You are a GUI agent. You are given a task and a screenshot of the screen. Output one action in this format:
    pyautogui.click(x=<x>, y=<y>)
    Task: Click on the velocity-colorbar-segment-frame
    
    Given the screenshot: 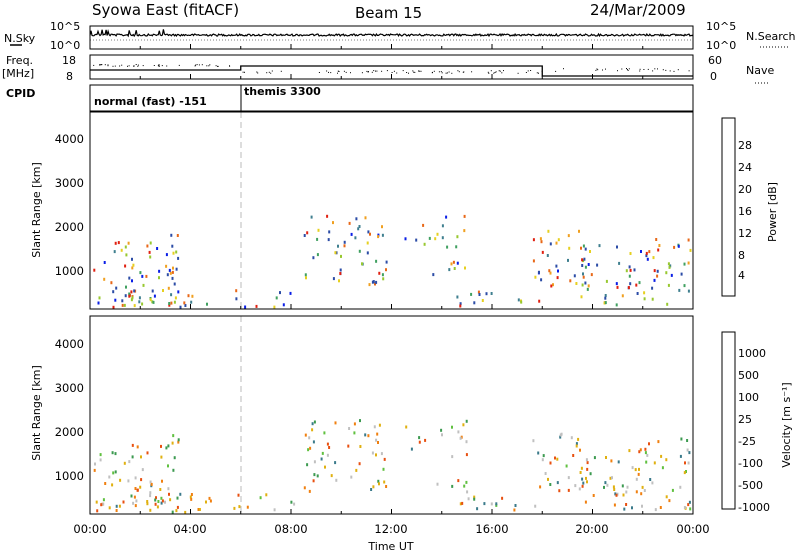 What is the action you would take?
    pyautogui.click(x=728, y=420)
    